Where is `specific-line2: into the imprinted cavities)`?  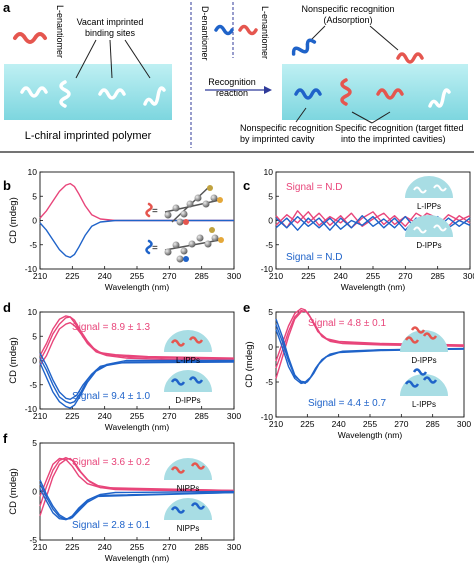 specific-line2: into the imprinted cavities) is located at coordinates (393, 139).